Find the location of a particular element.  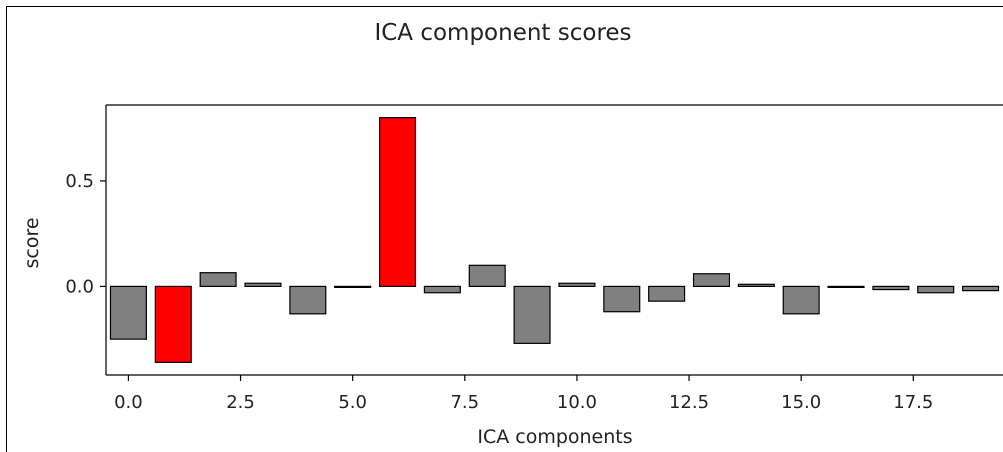

y-ticks-group: 0.0 0.5 is located at coordinates (85, 234).